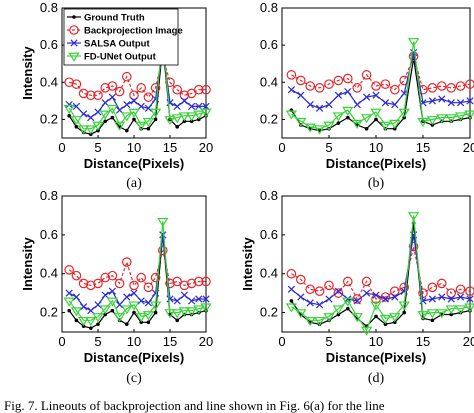 This screenshot has width=474, height=413. Describe the element at coordinates (108, 44) in the screenshot. I see `legend-entry: SALSA Output` at that location.